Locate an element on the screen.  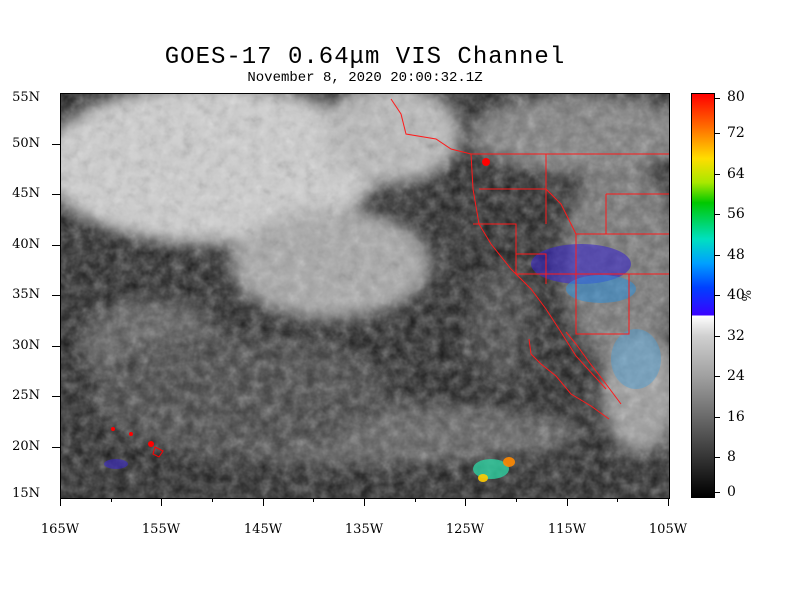
colorbar-label: 48 is located at coordinates (736, 255).